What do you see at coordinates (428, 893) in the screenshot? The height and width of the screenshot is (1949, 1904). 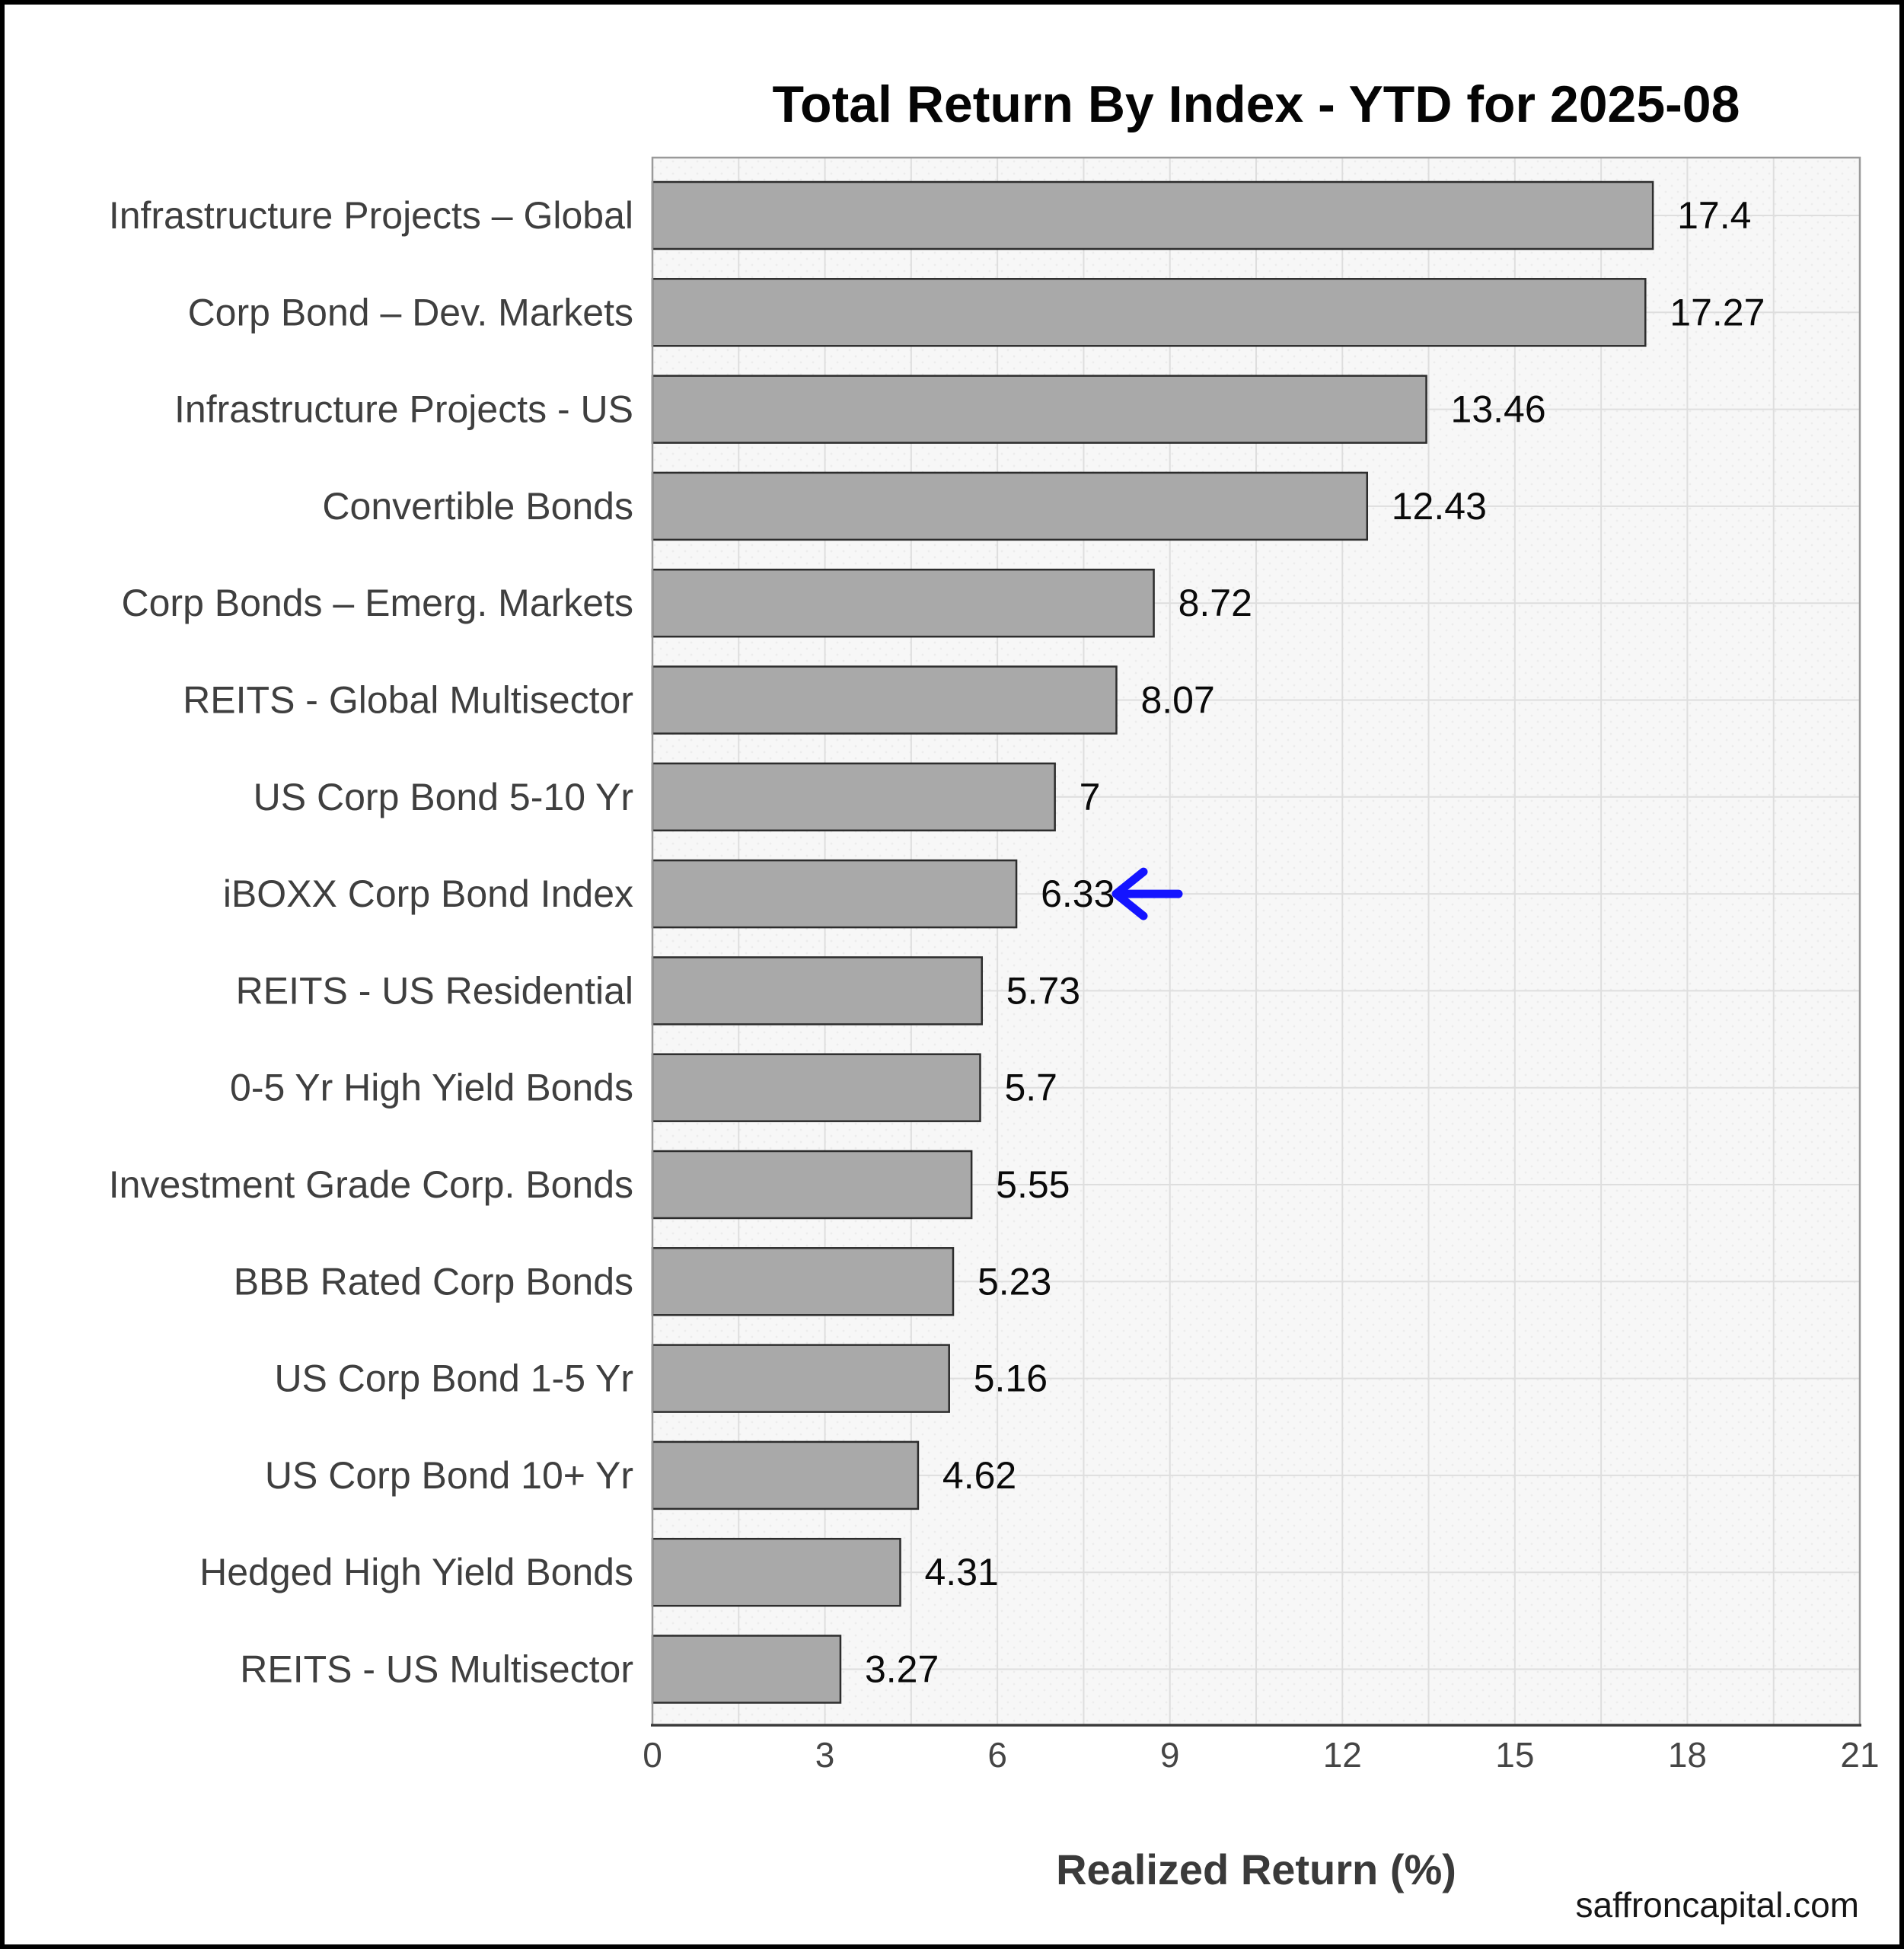 I see `category-label-highlighted: iBOXX Corp Bond Index` at bounding box center [428, 893].